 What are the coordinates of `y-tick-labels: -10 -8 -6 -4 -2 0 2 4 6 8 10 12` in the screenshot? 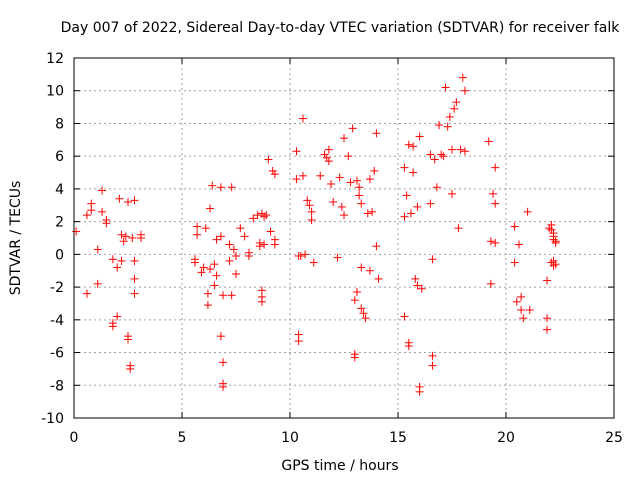 It's located at (52, 239).